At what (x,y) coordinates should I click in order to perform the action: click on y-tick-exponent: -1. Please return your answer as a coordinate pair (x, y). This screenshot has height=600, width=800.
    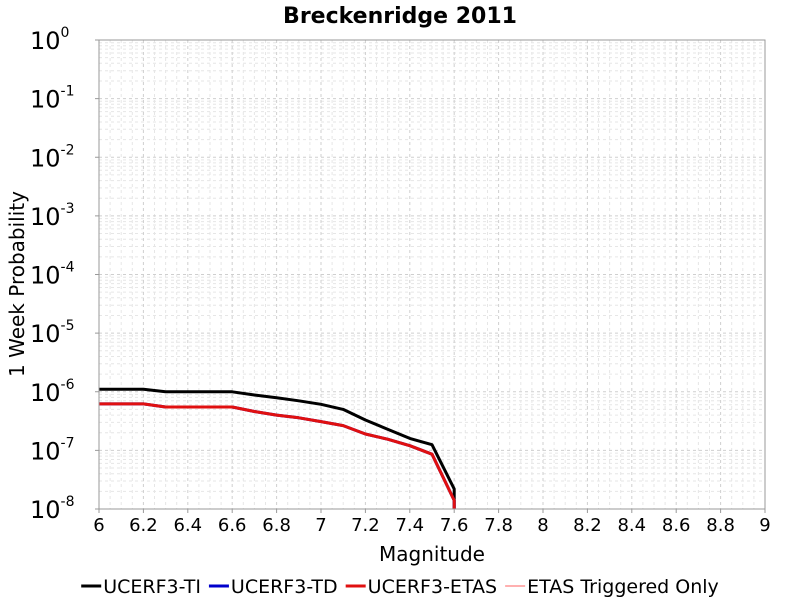
    Looking at the image, I should click on (68, 92).